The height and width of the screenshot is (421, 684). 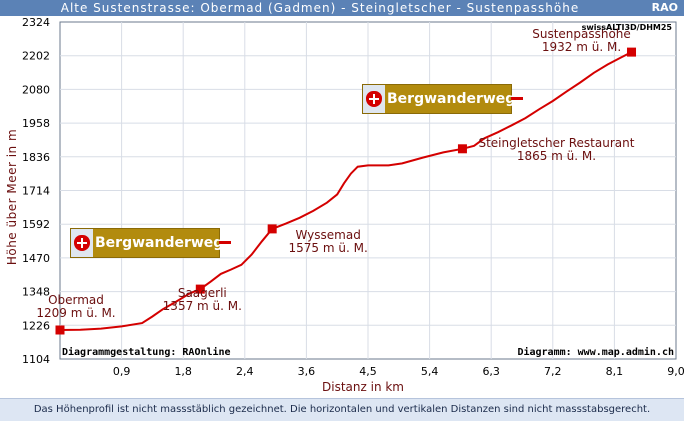 I want to click on hiking-badge-lower: Bergwanderweg, so click(x=150, y=243).